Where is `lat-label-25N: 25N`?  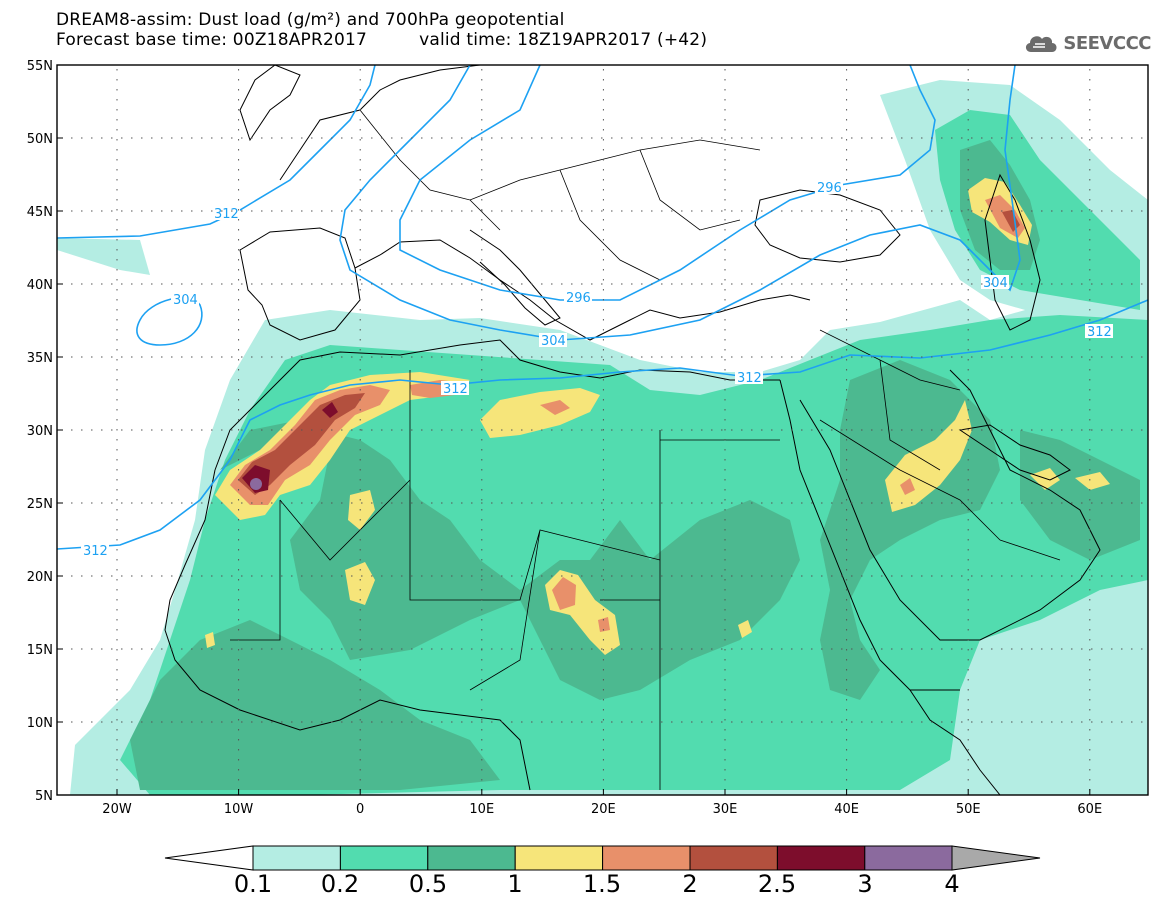
lat-label-25N: 25N is located at coordinates (40, 504).